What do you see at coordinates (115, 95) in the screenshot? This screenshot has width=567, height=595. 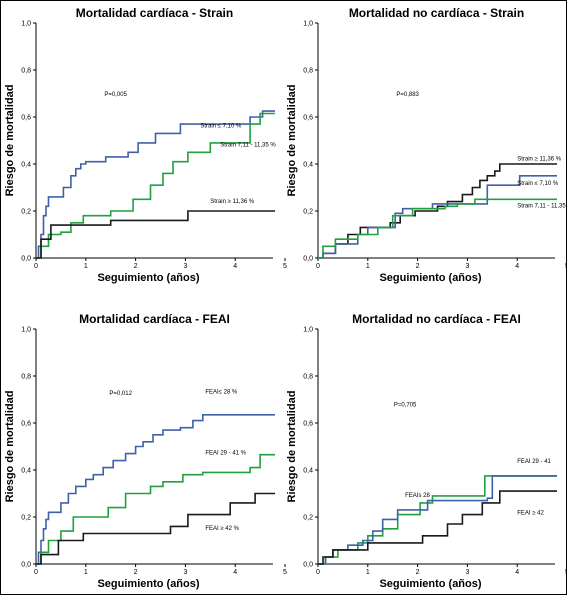 I see `p-value-label: P=0,005` at bounding box center [115, 95].